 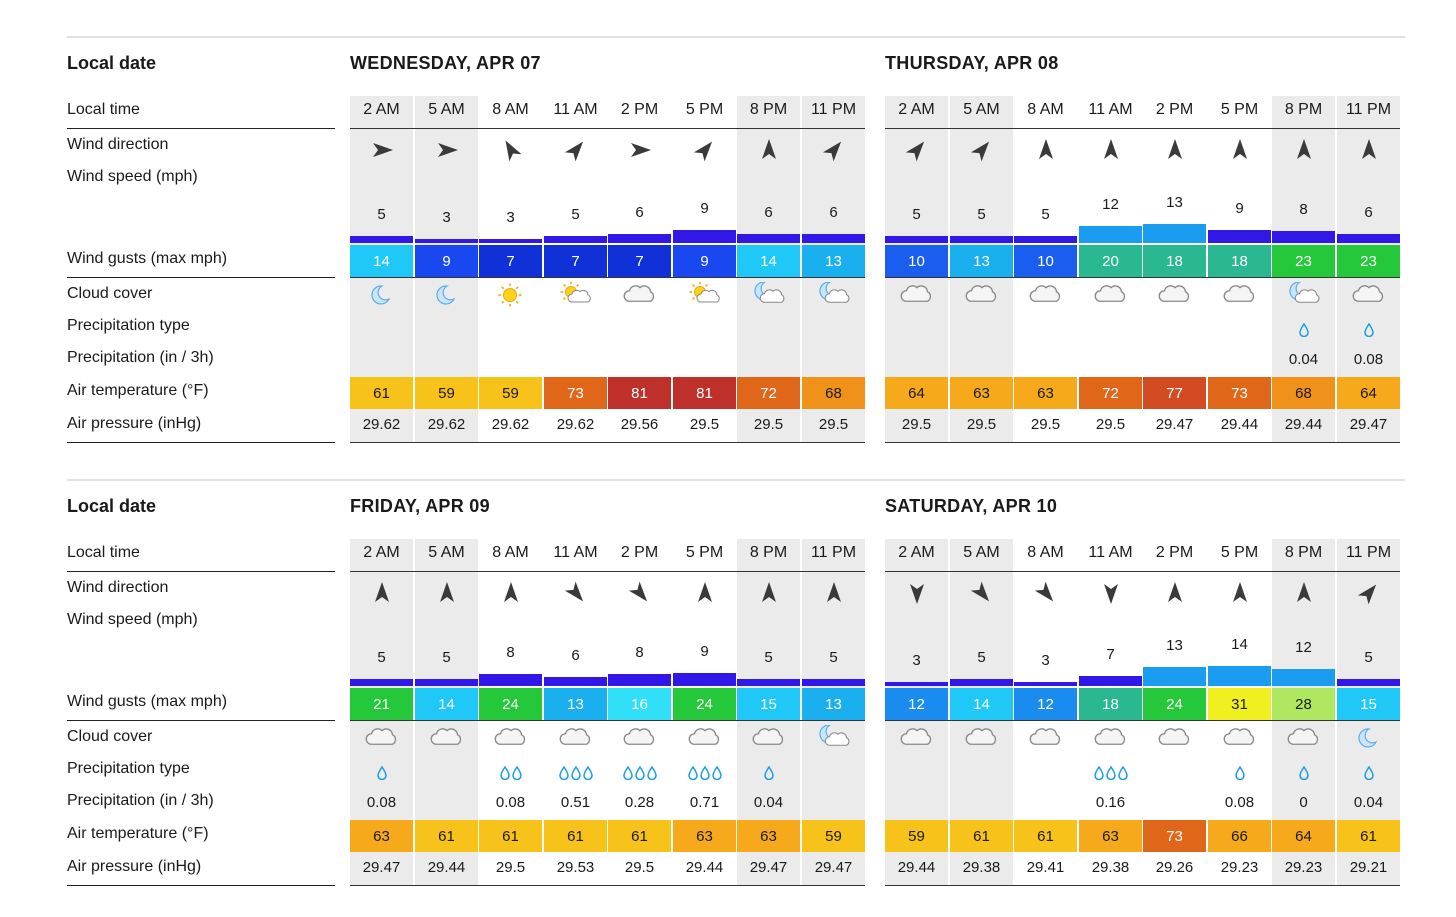 I want to click on row-label-air-temp: Air temperature (°F), so click(x=138, y=390).